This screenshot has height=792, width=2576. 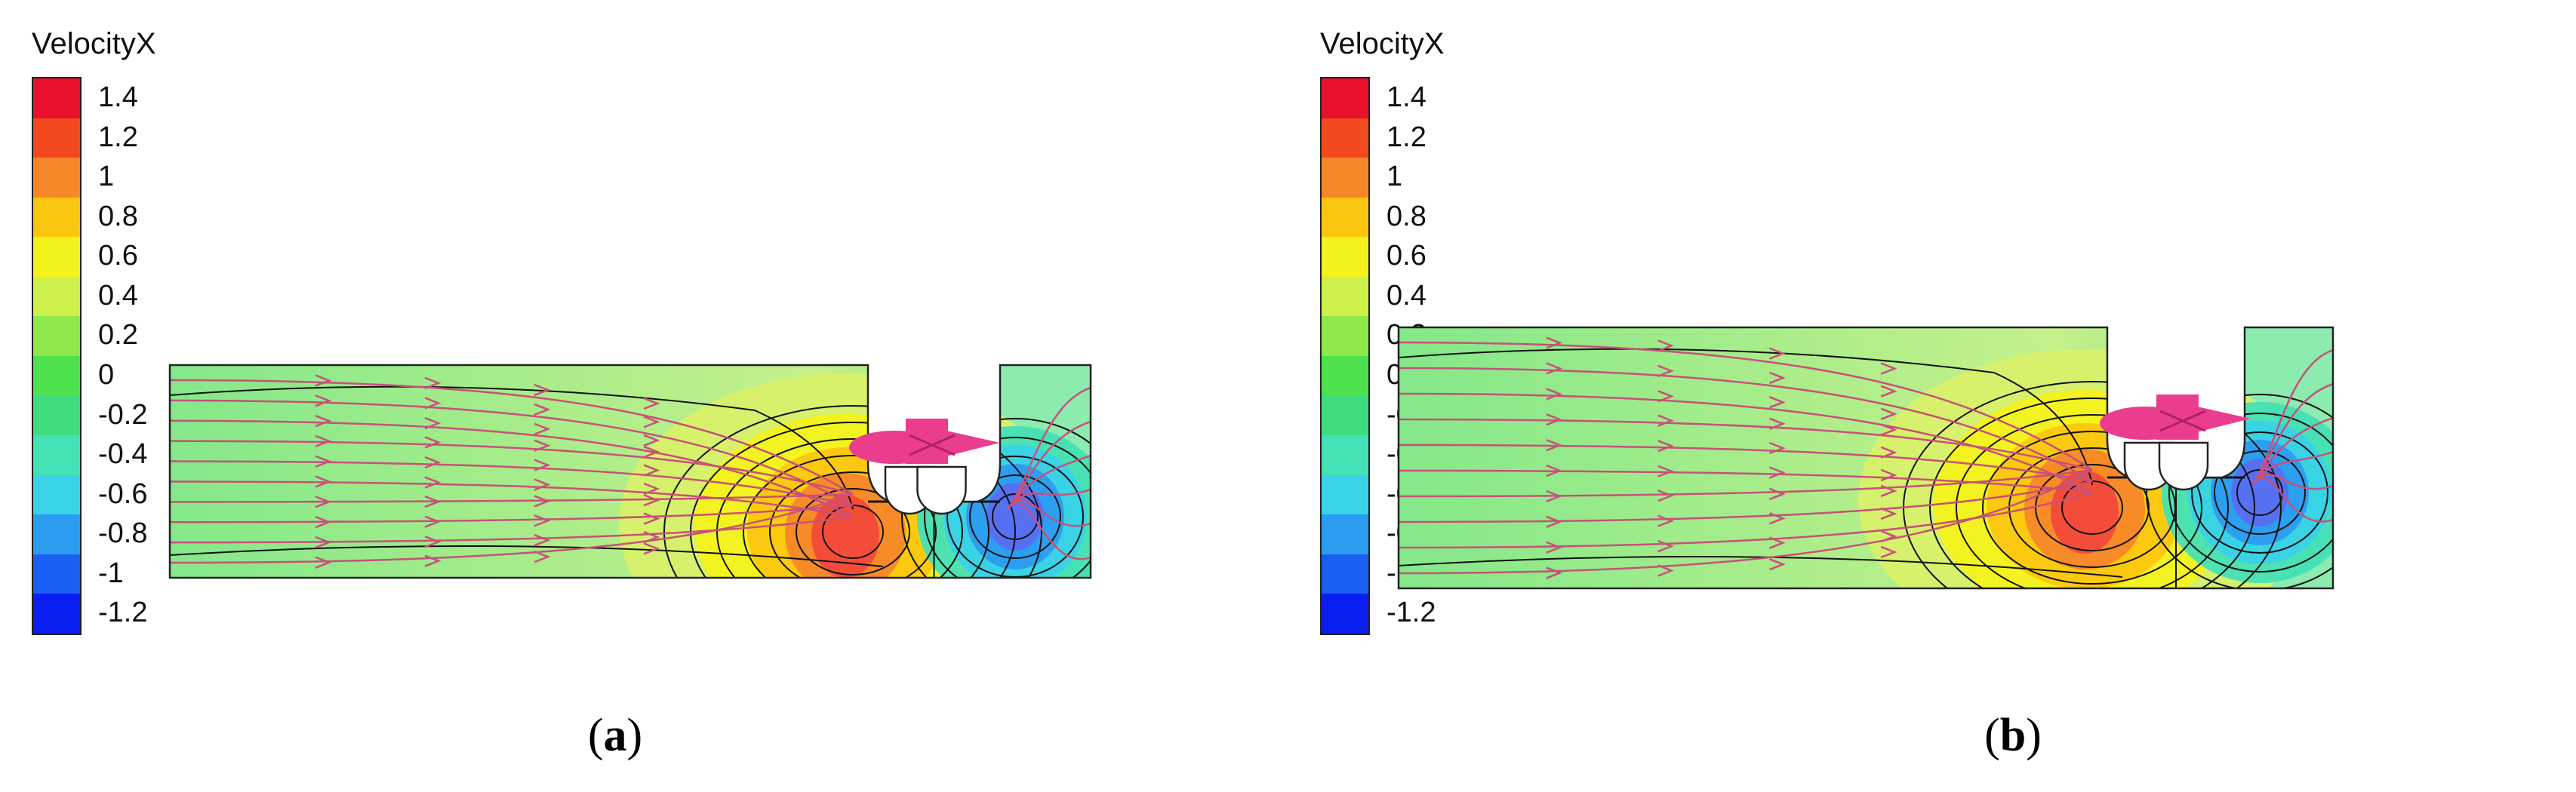 What do you see at coordinates (1406, 216) in the screenshot?
I see `legend-label: 0.8` at bounding box center [1406, 216].